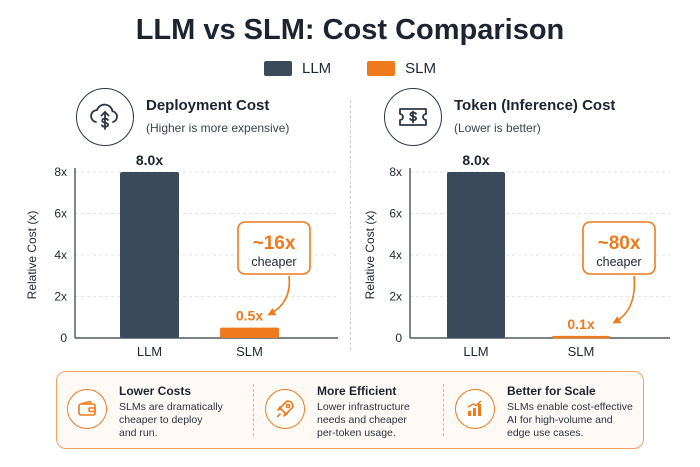  Describe the element at coordinates (560, 420) in the screenshot. I see `benefit-line: AI for high-volume and` at that location.